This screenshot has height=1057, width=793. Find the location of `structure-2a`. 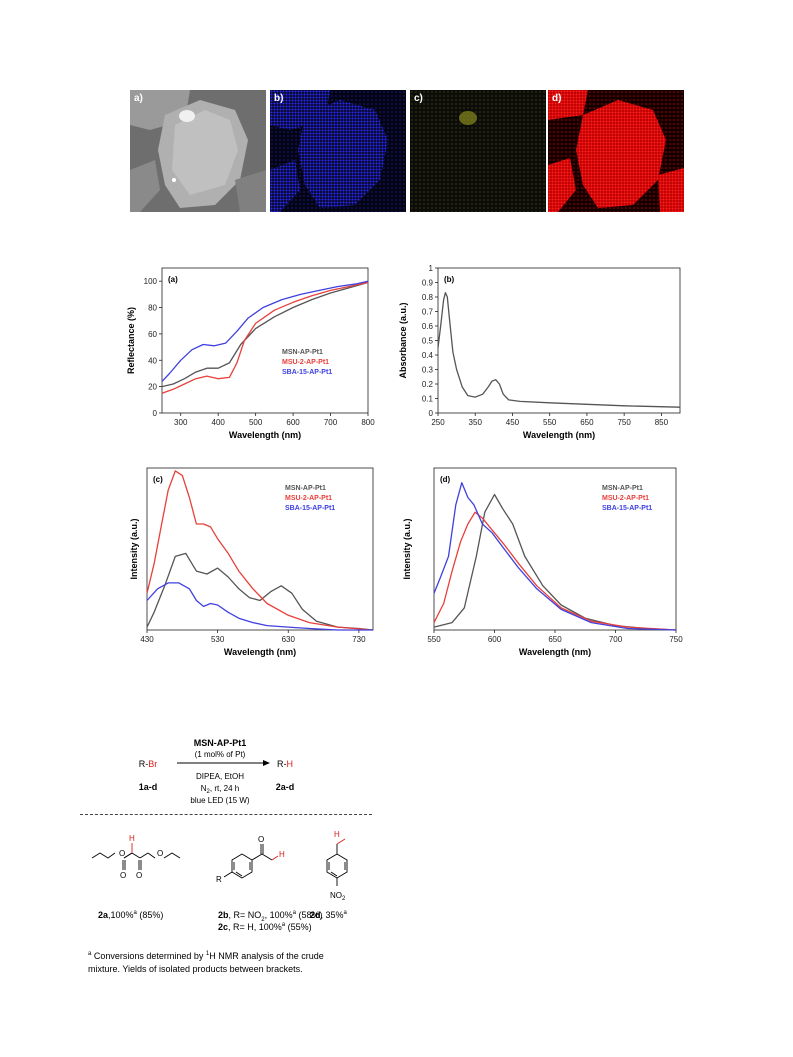

structure-2a is located at coordinates (136, 856).